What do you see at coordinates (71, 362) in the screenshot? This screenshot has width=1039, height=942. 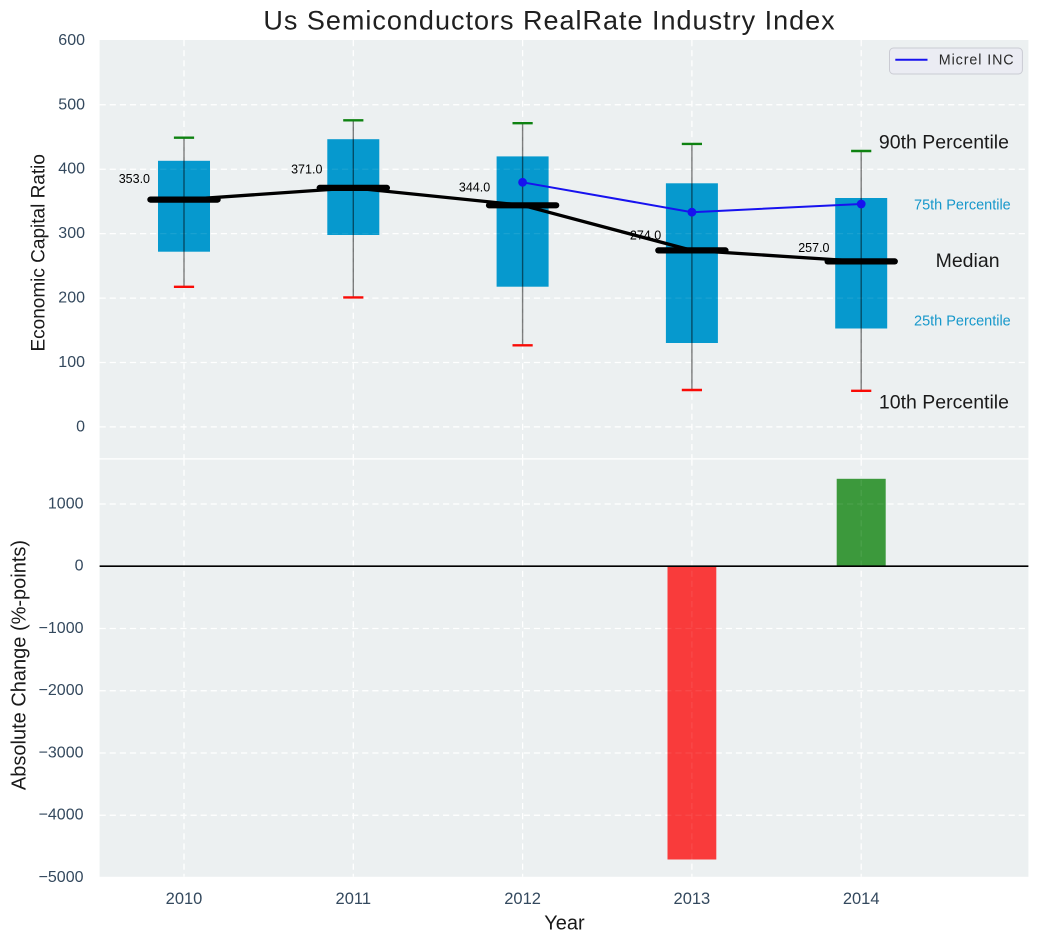 I see `svg-text: 100` at bounding box center [71, 362].